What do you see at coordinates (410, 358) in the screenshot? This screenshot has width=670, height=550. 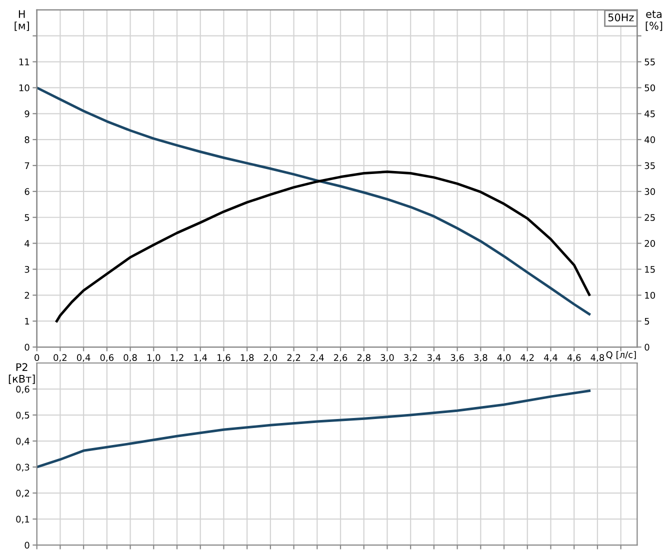 I see `x-tick-label: 3,2` at bounding box center [410, 358].